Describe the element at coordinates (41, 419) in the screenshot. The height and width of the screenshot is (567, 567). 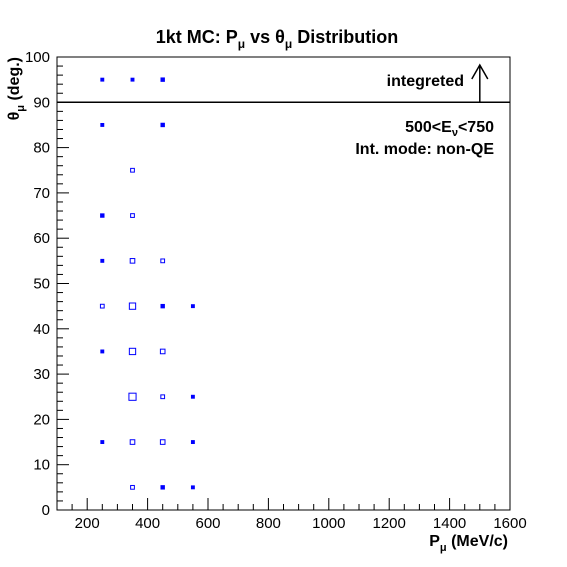
I see `y-tick-label: 20` at that location.